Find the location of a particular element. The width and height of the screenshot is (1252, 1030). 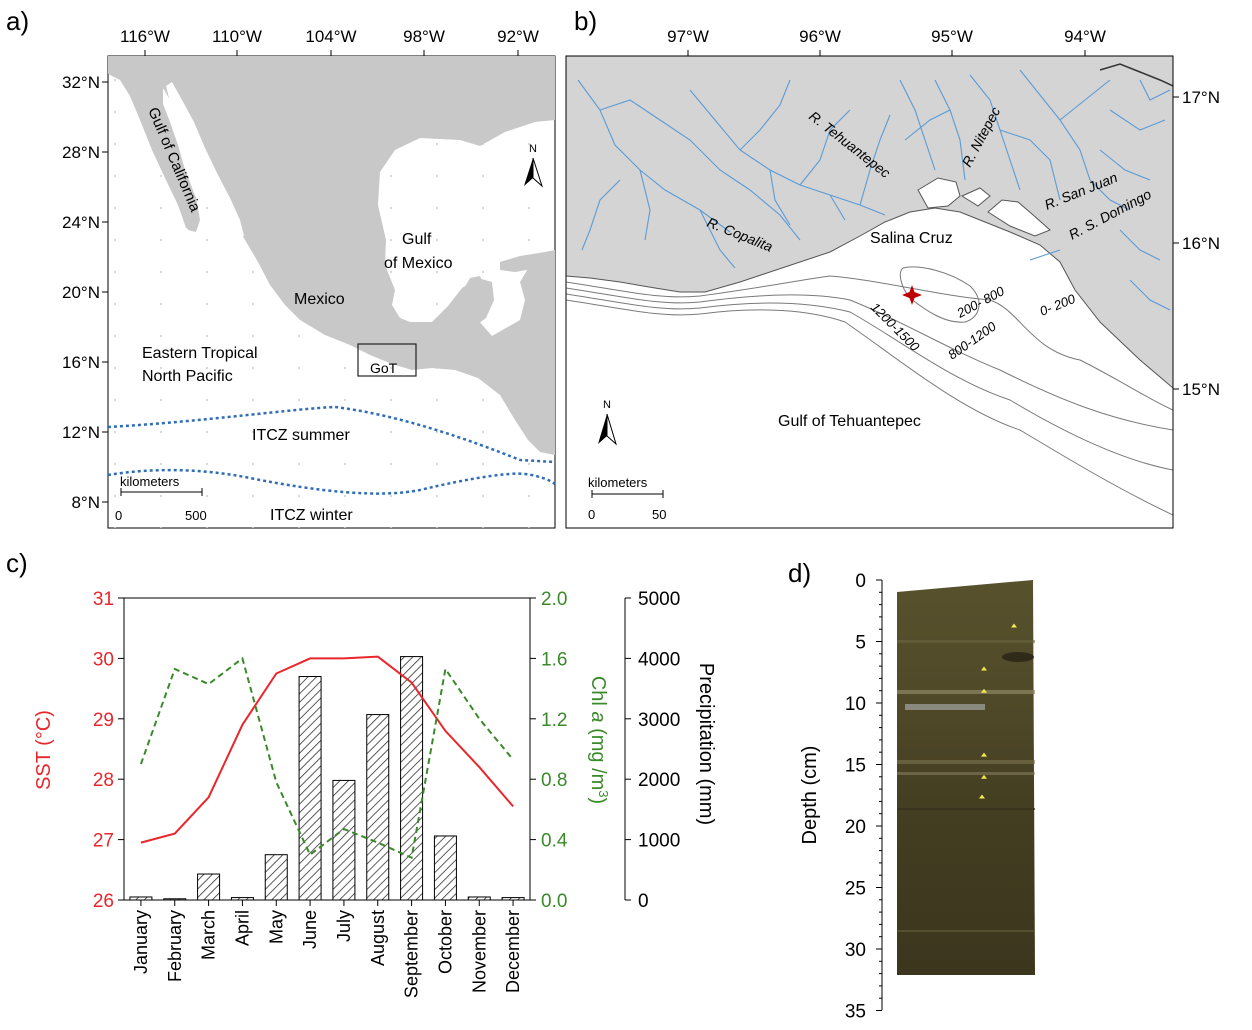

north-arrow-a-label: N is located at coordinates (533, 149).